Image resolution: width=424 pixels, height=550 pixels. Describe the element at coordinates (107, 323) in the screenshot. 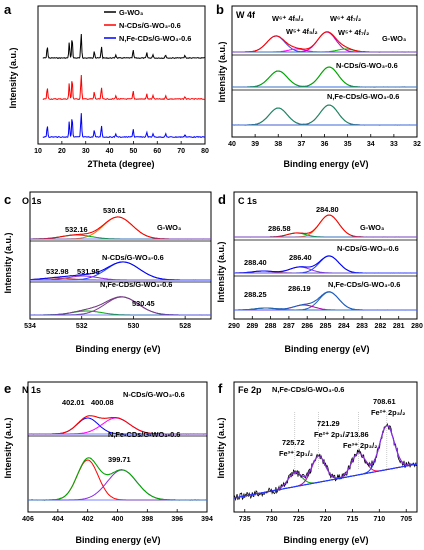

I see `panel-c-xticks: 534 532 530 528` at that location.